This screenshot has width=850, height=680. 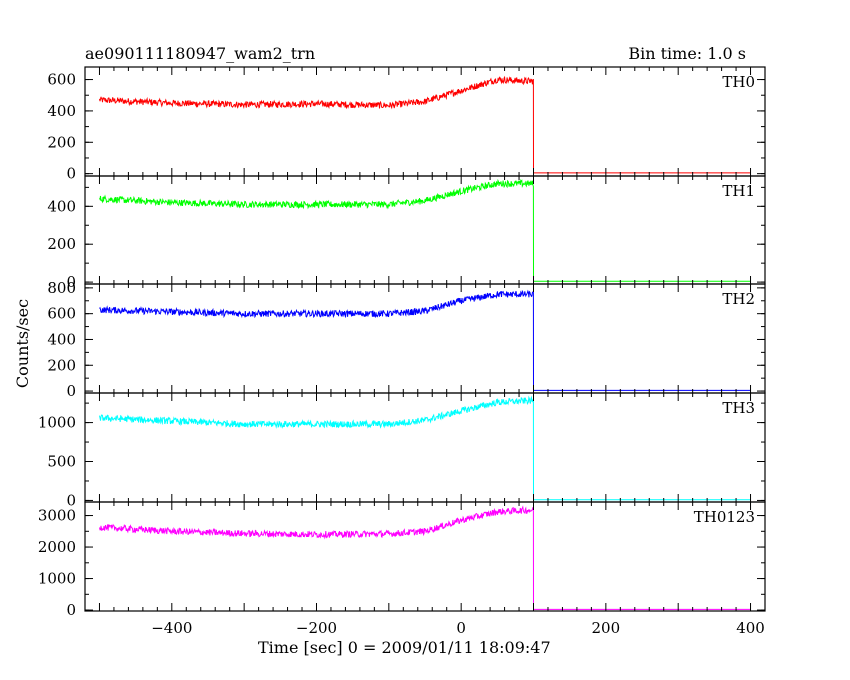 I want to click on series-th3, so click(x=425, y=448).